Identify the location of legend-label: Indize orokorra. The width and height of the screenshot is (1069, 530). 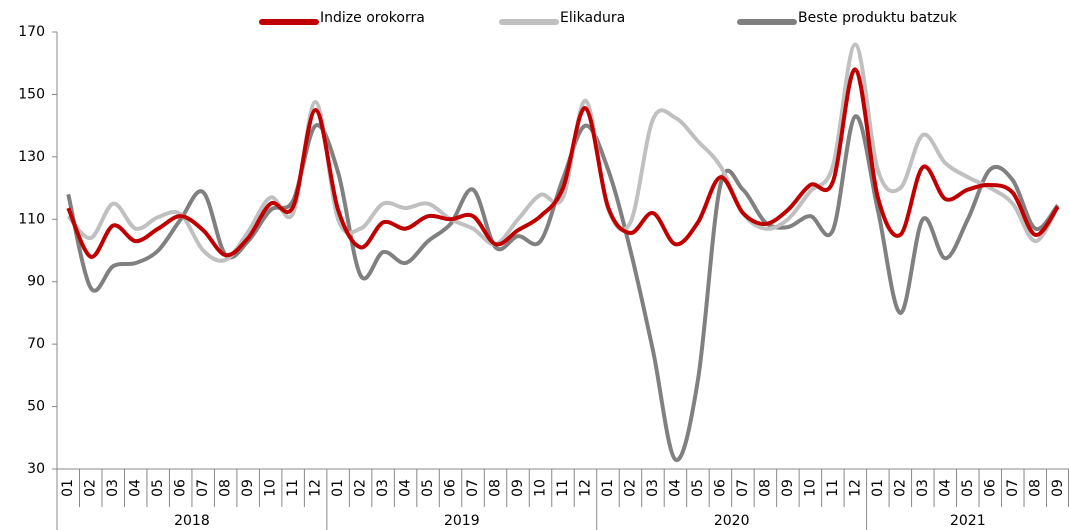
(372, 18).